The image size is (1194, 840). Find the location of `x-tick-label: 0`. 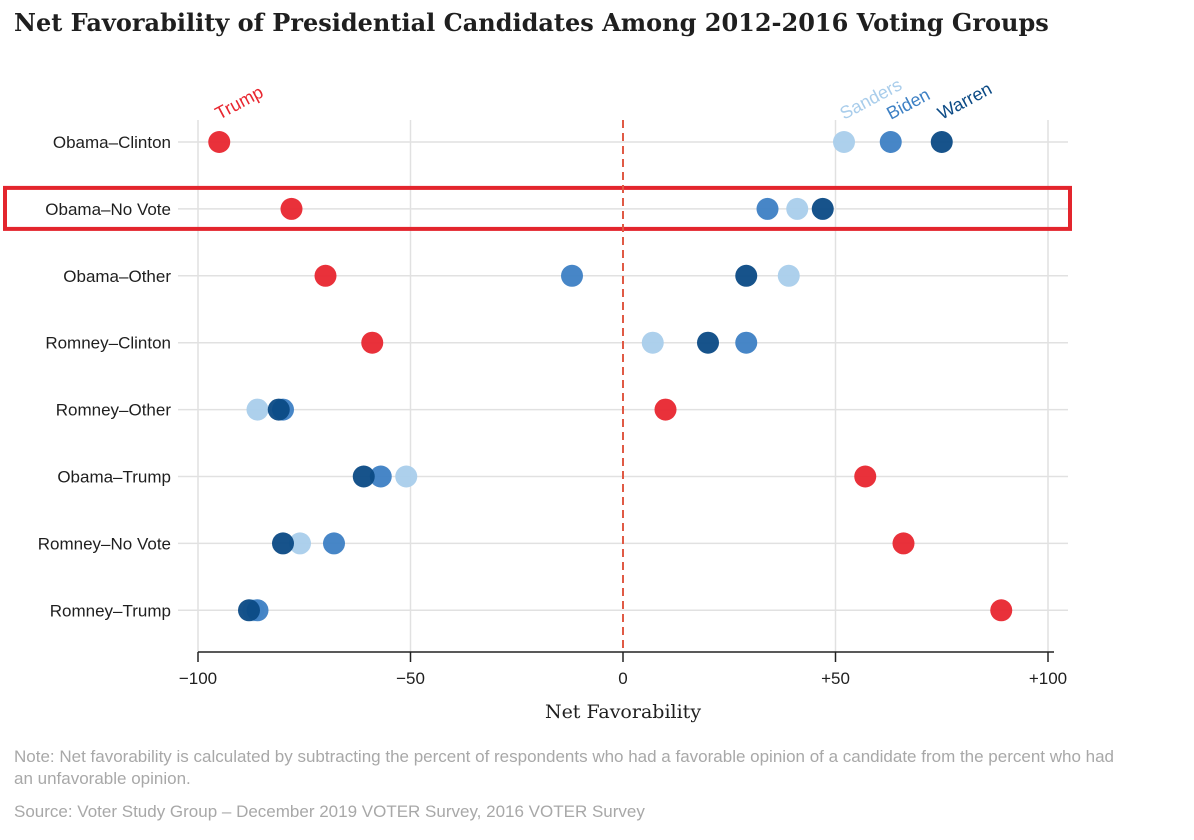

x-tick-label: 0 is located at coordinates (622, 678).